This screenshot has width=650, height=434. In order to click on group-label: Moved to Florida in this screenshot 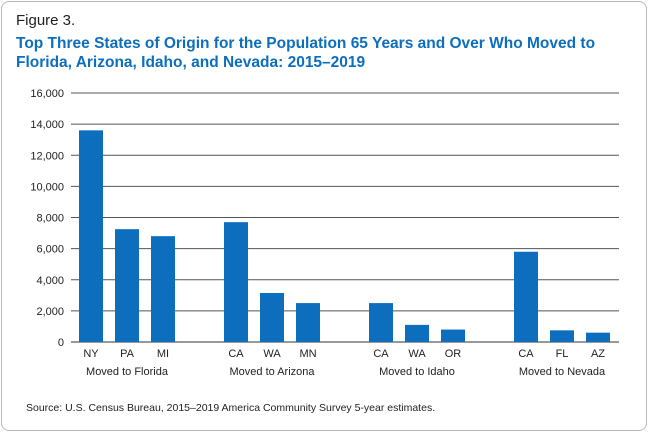, I will do `click(127, 372)`.